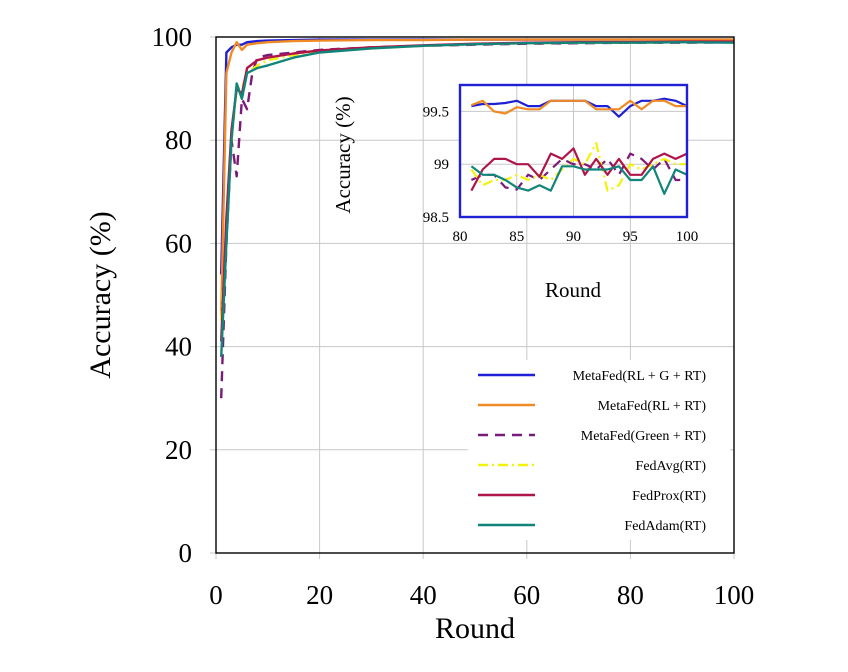 The image size is (848, 672). I want to click on legend-label-3: FedAvg(RT), so click(671, 466).